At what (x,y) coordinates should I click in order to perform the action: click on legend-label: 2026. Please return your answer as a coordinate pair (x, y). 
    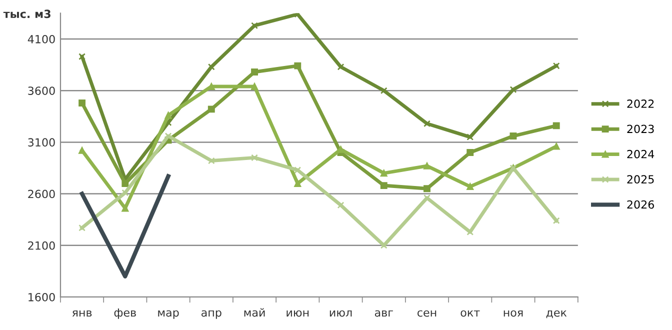
    Looking at the image, I should click on (640, 204).